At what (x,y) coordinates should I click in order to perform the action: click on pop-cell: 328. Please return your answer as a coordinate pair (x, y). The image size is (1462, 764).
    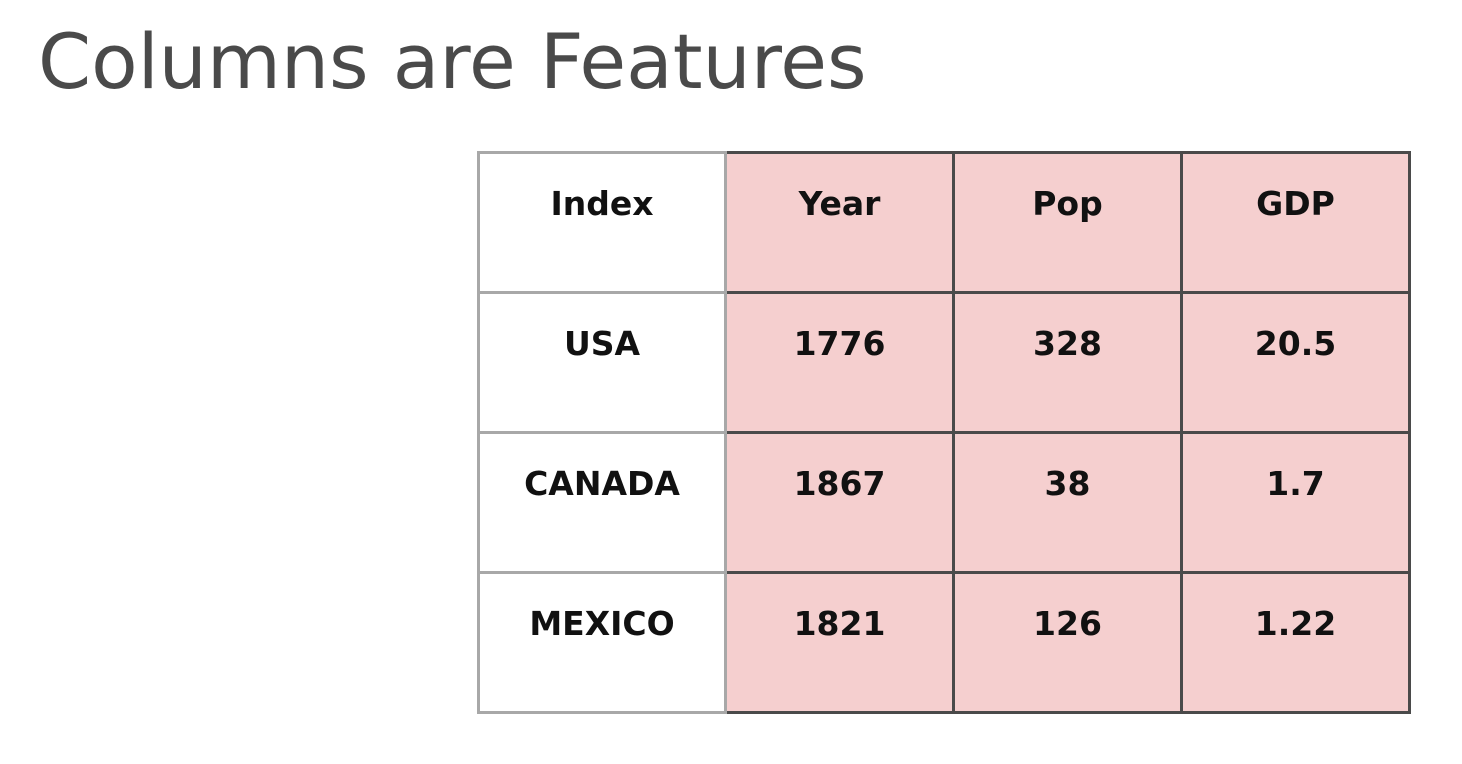
    Looking at the image, I should click on (1067, 362).